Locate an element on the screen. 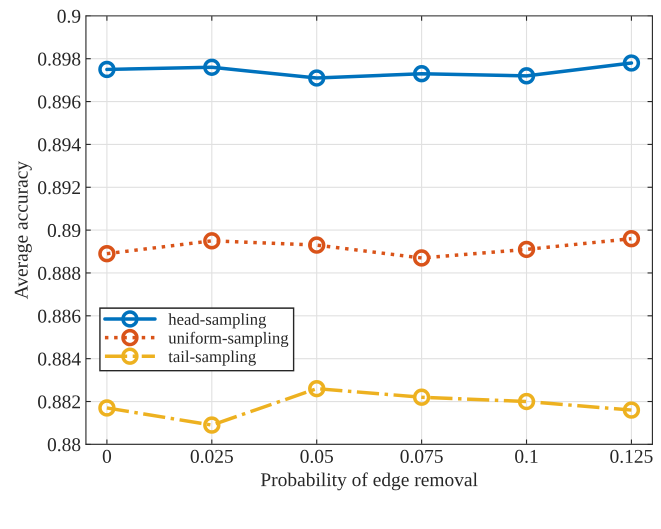 This screenshot has width=661, height=529. y-tick-label: 0.884 is located at coordinates (59, 359).